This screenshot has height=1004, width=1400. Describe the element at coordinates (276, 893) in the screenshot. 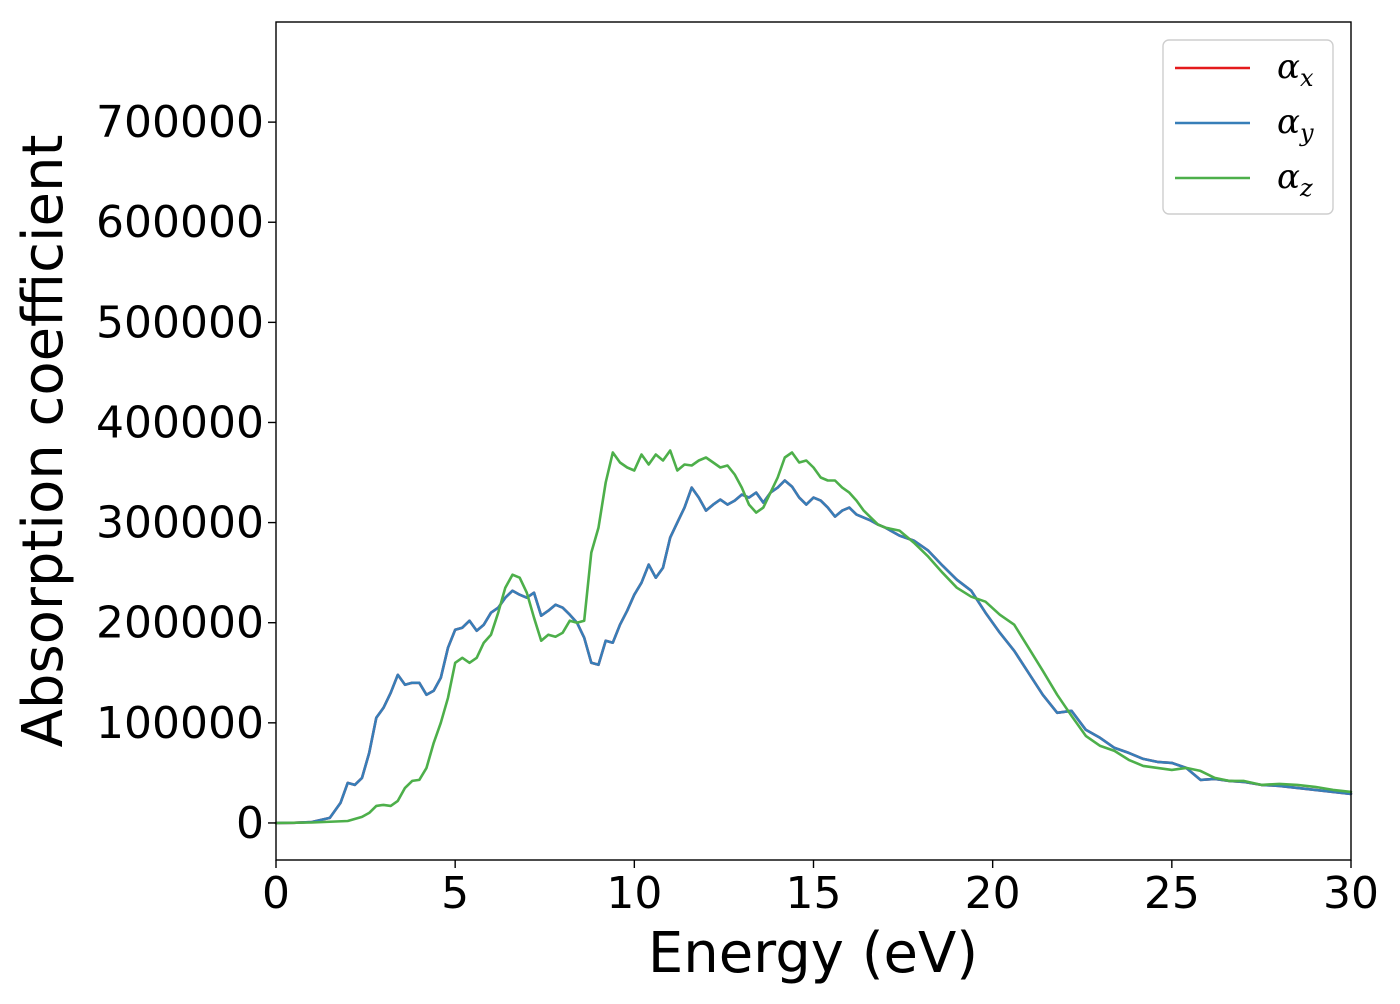

I see `x-tick-label: 0` at that location.